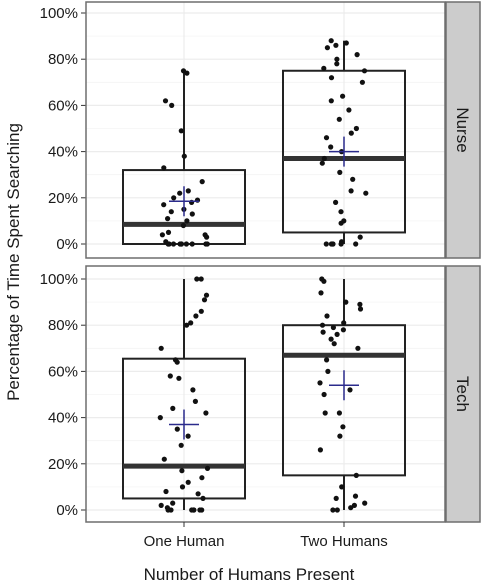 The width and height of the screenshot is (482, 588). I want to click on group-one-human, so click(184, 157).